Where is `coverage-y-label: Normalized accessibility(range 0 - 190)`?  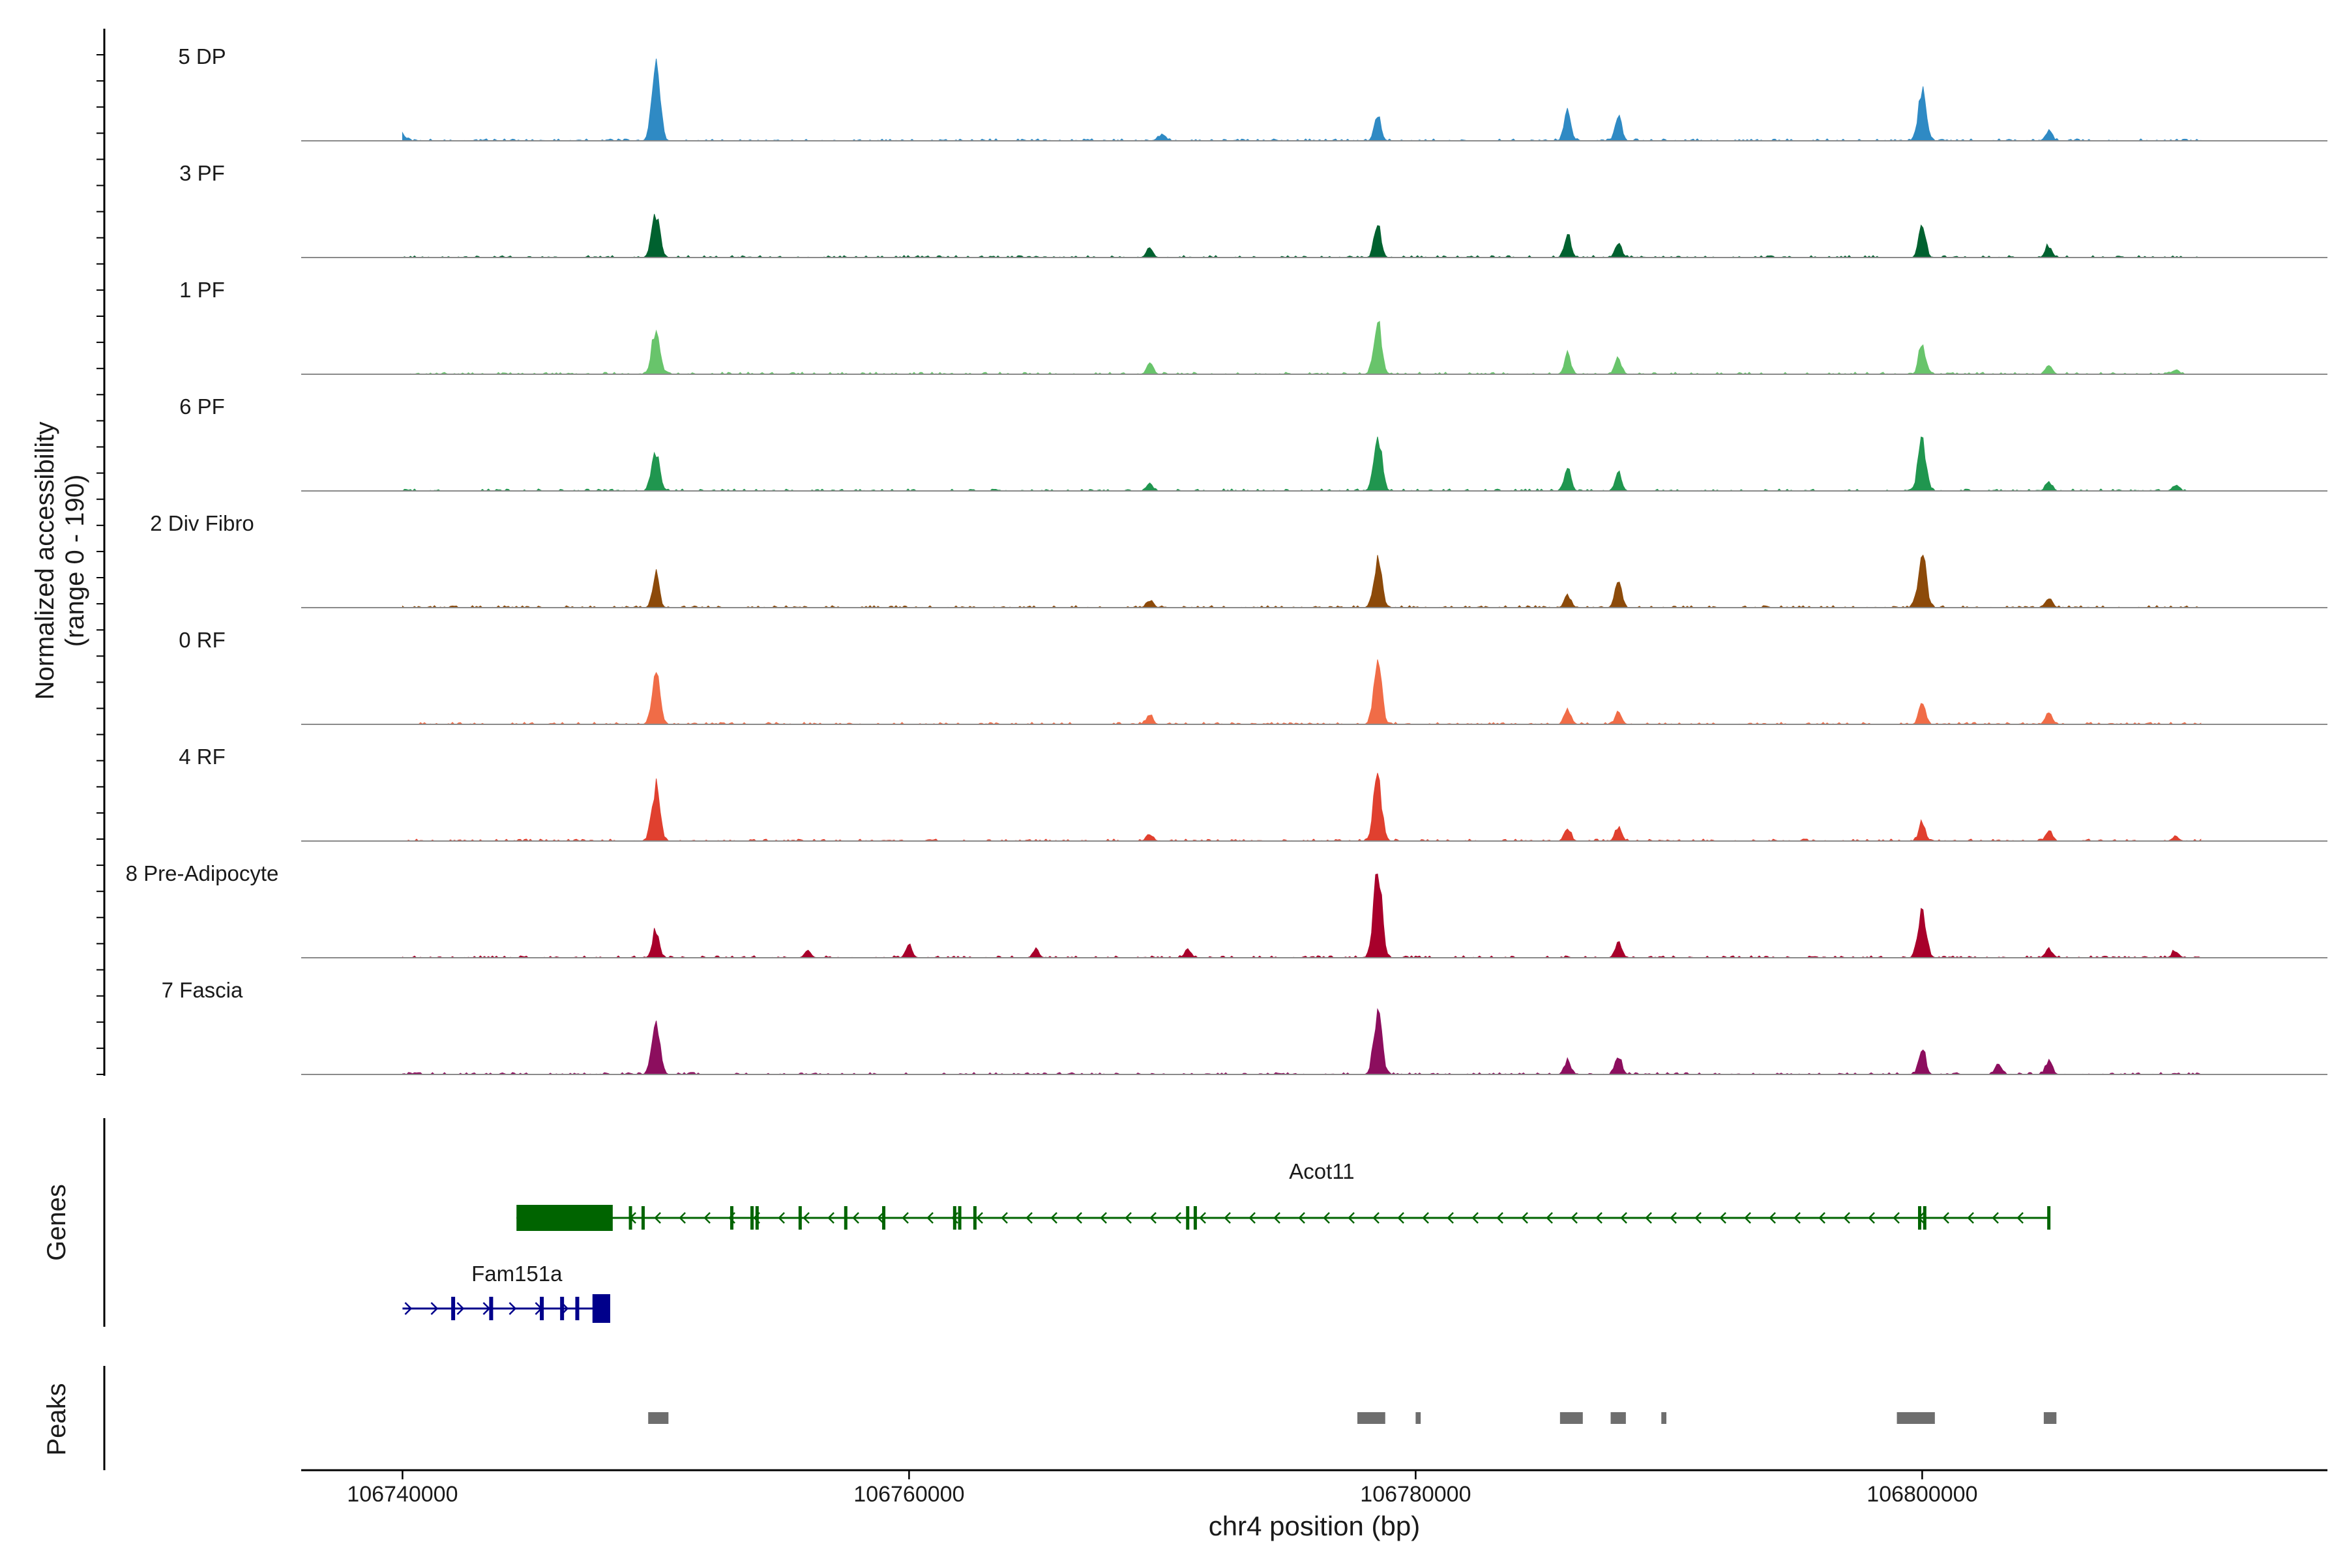 coverage-y-label: Normalized accessibility(range 0 - 190) is located at coordinates (60, 561).